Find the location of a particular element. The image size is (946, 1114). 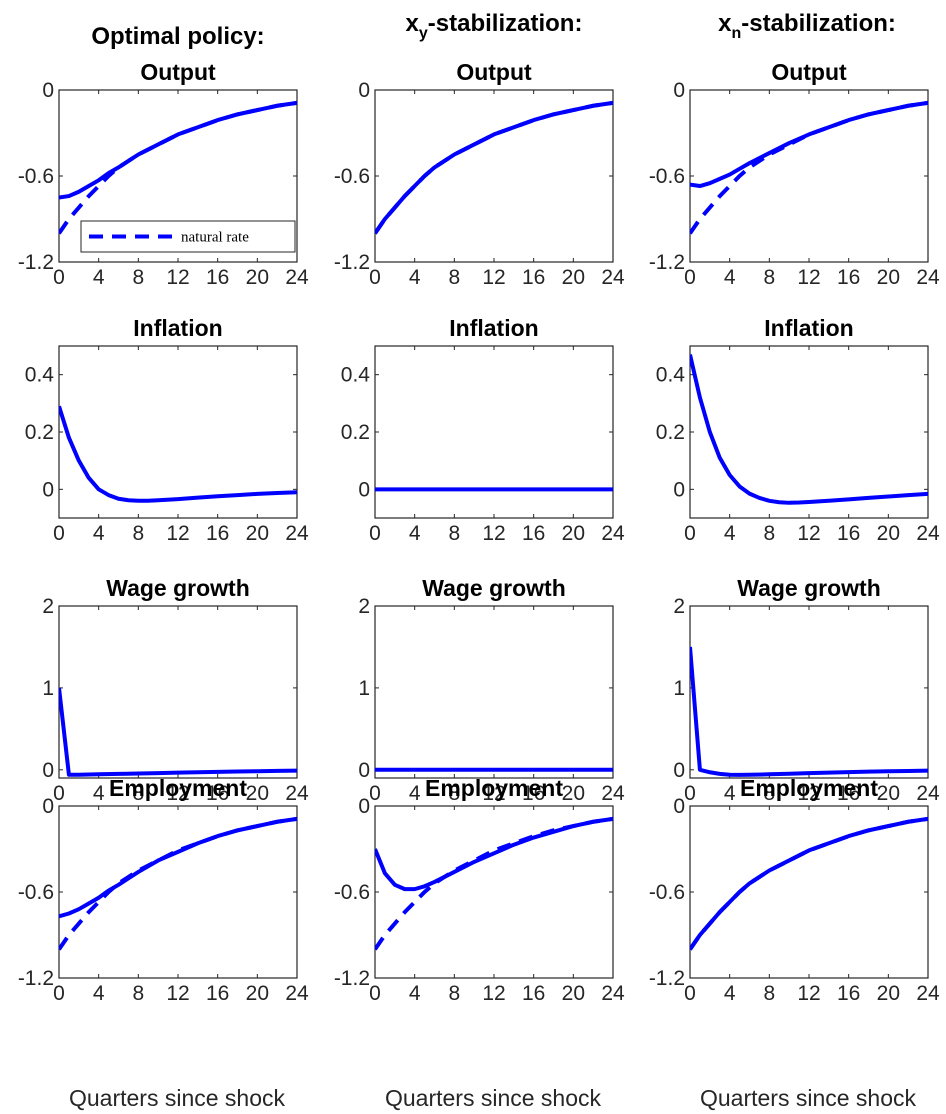

panel-title: Output is located at coordinates (809, 72).